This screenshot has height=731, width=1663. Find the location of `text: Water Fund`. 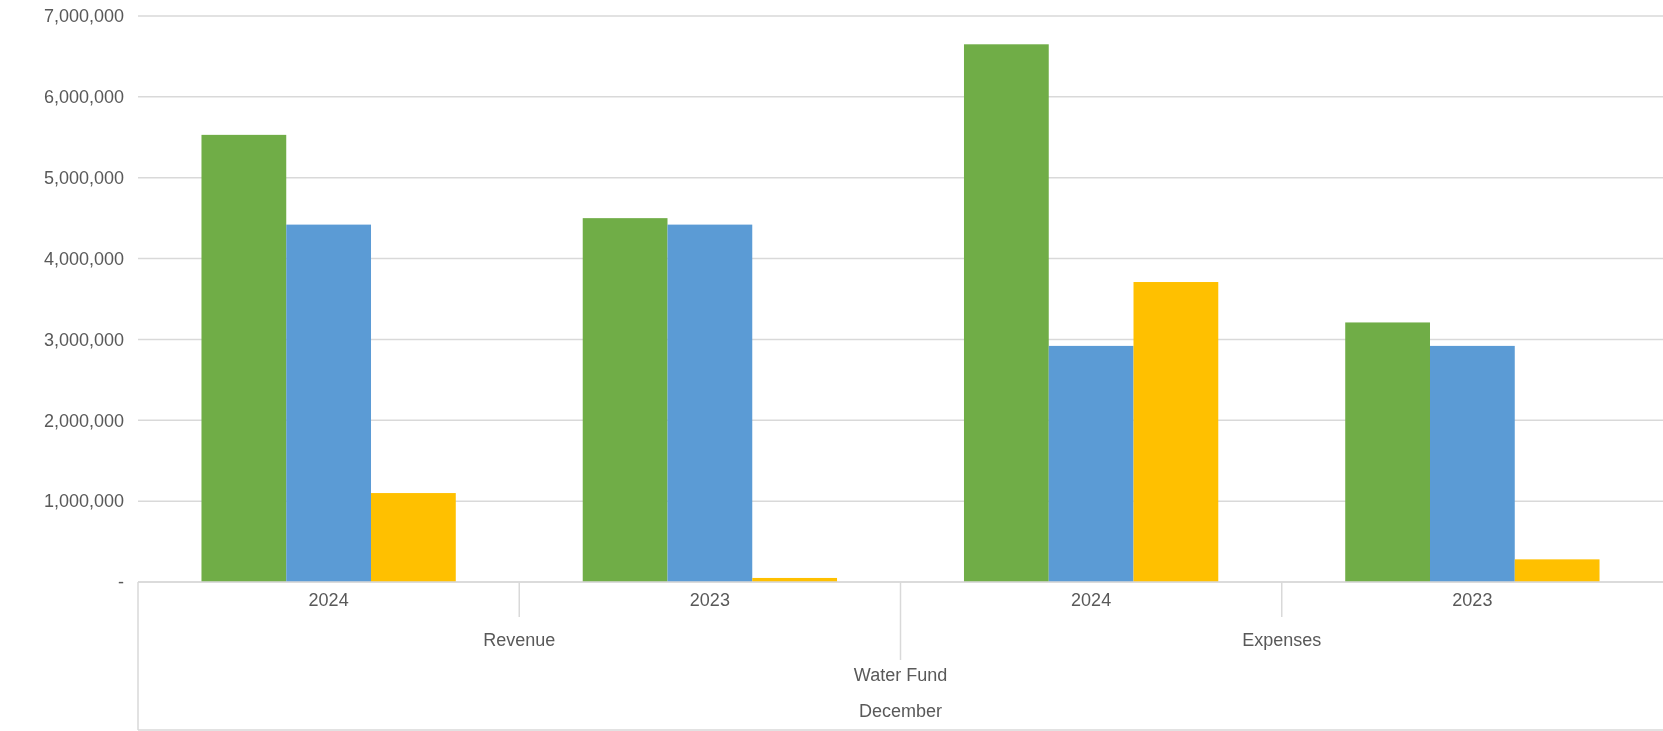

text: Water Fund is located at coordinates (900, 675).